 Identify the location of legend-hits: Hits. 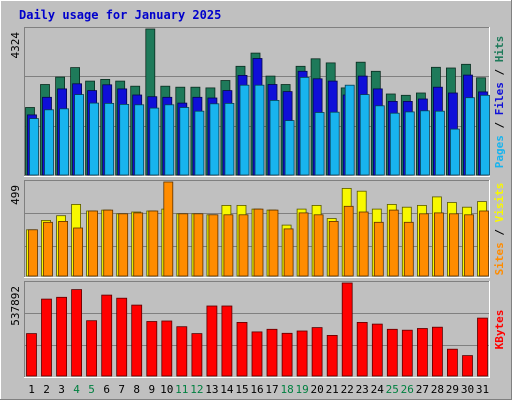
(499, 49).